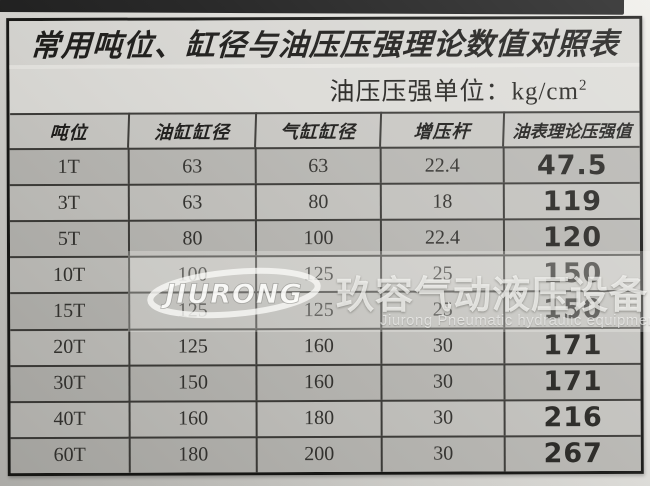  Describe the element at coordinates (69, 418) in the screenshot. I see `tonnage-cell: 40T` at that location.